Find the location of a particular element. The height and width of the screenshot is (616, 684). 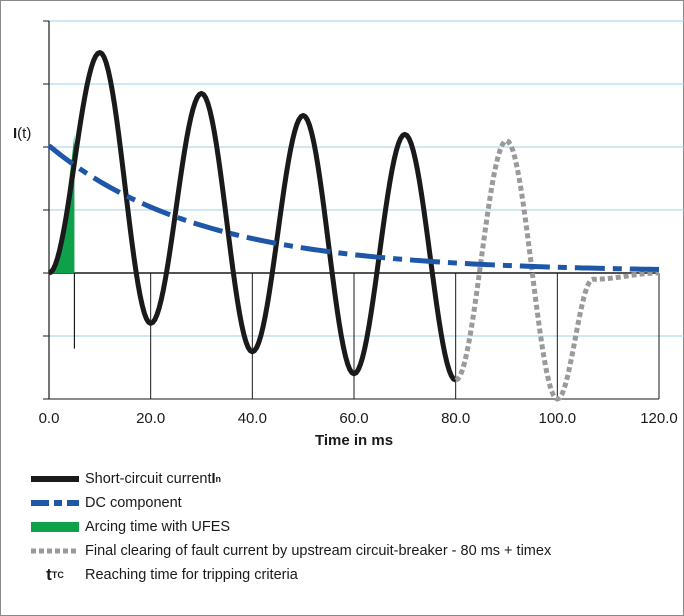

legend-label-arcing: Arcing time with UFES is located at coordinates (158, 527).